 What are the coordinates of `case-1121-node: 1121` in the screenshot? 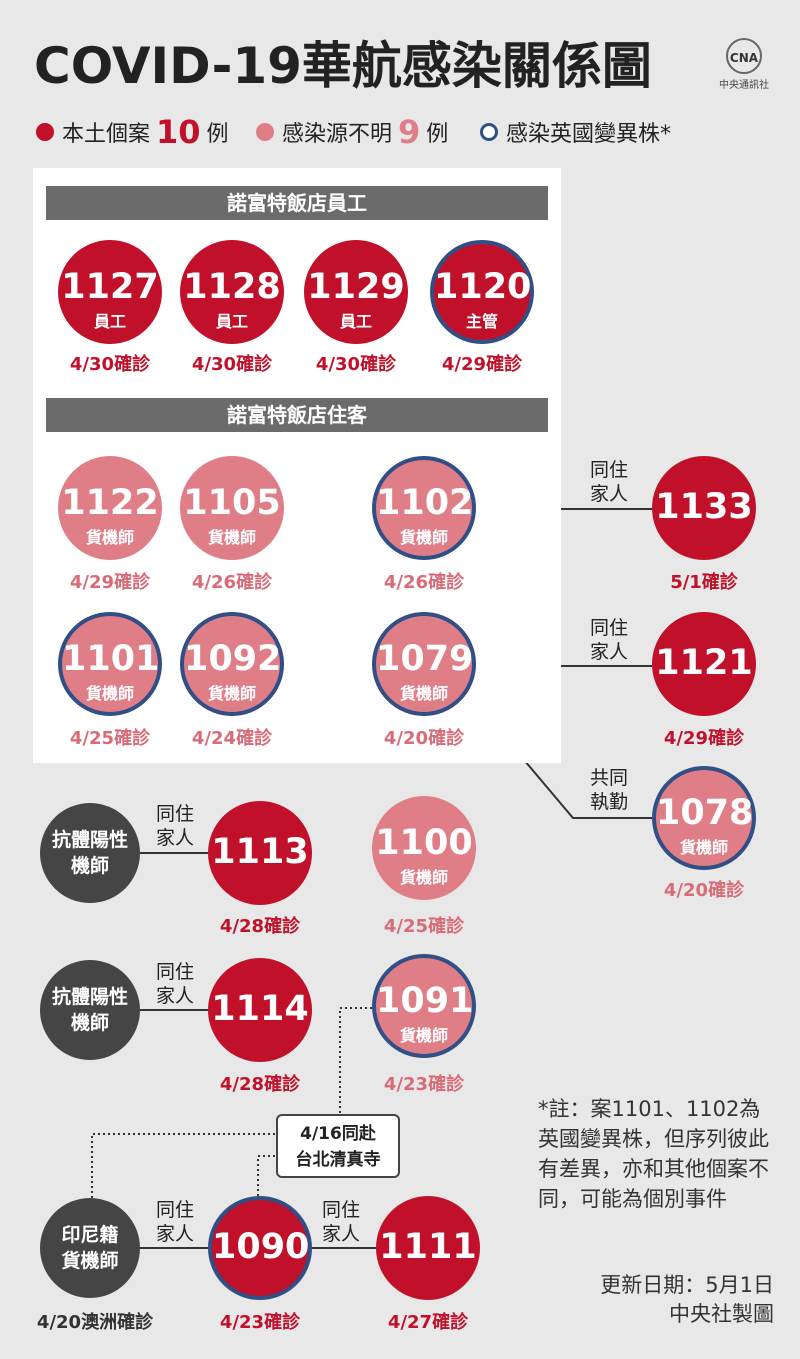 It's located at (704, 664).